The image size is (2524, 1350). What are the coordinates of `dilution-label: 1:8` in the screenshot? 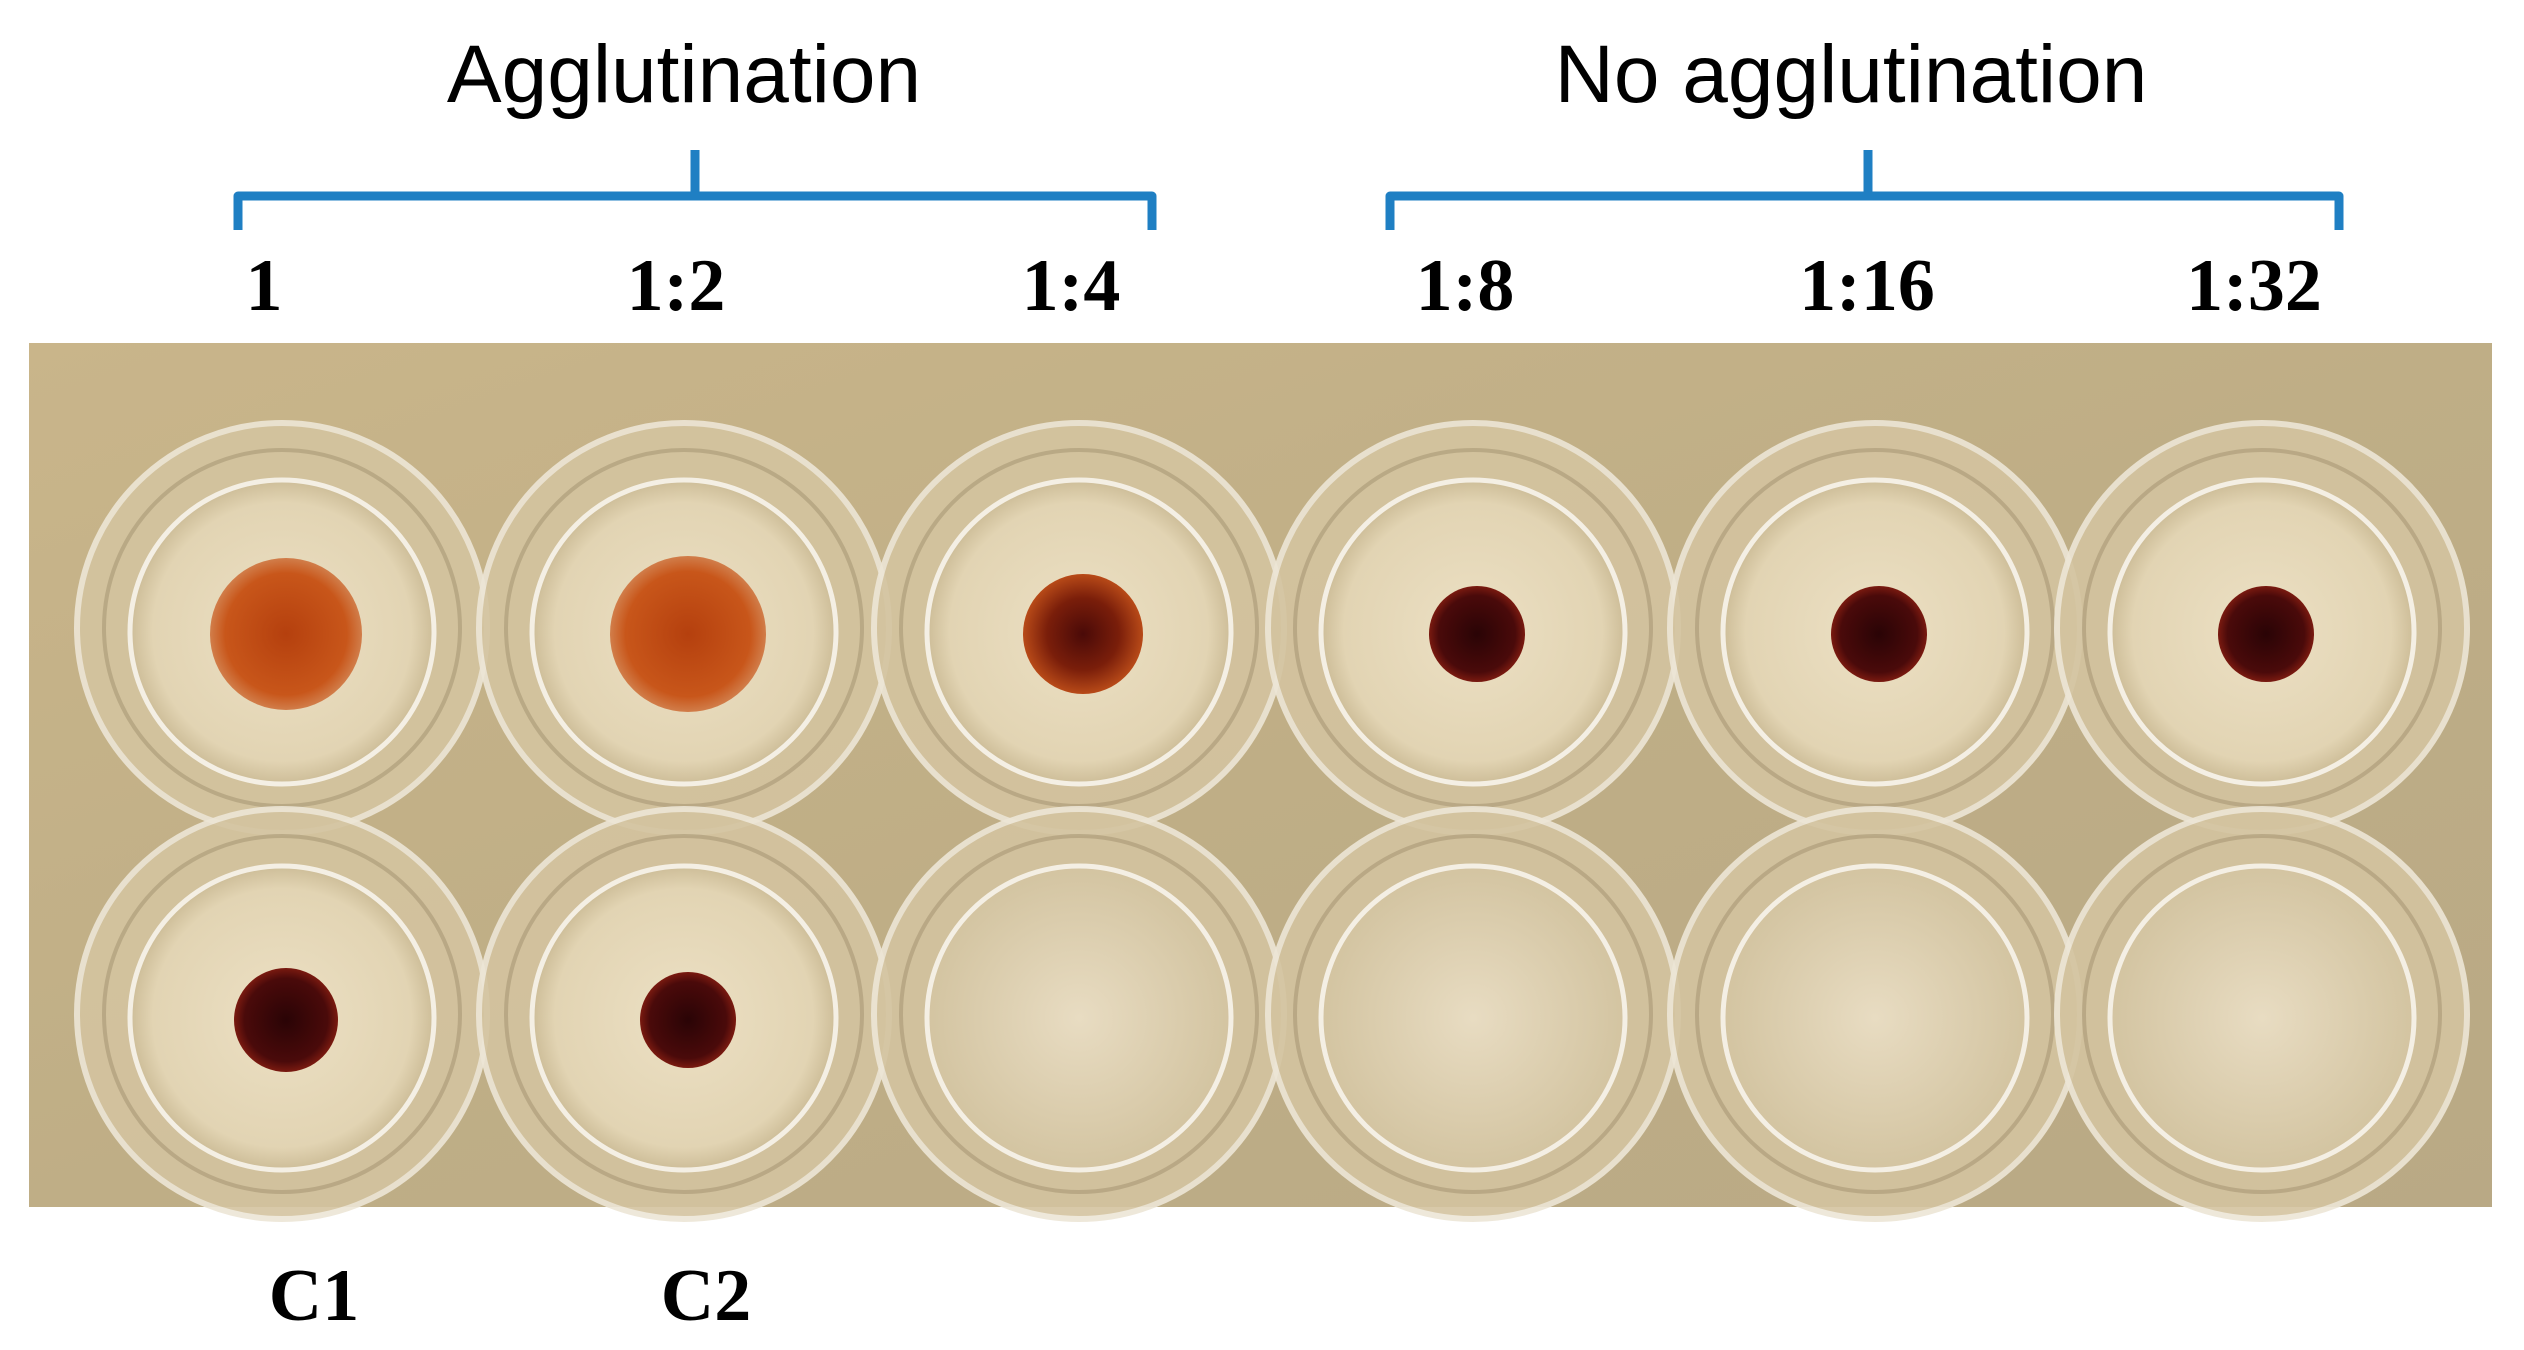 It's located at (1465, 286).